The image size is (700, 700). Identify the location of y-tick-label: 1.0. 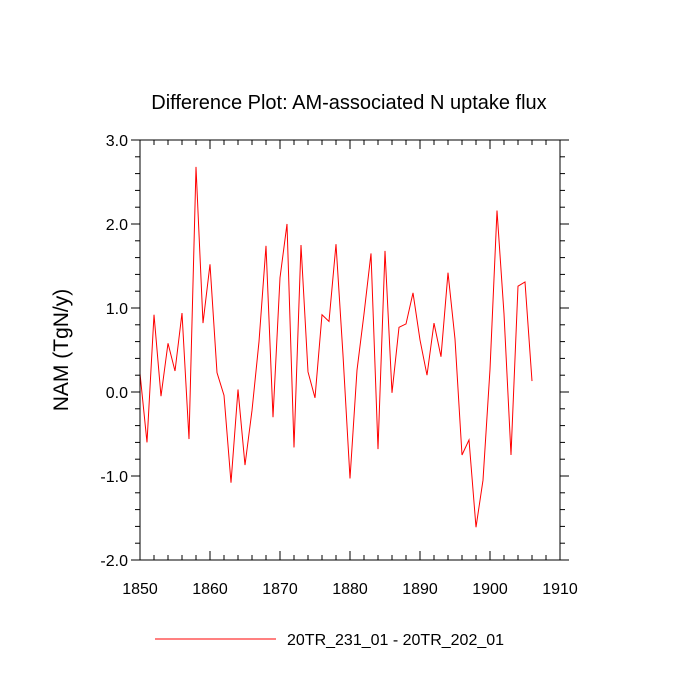
(117, 309).